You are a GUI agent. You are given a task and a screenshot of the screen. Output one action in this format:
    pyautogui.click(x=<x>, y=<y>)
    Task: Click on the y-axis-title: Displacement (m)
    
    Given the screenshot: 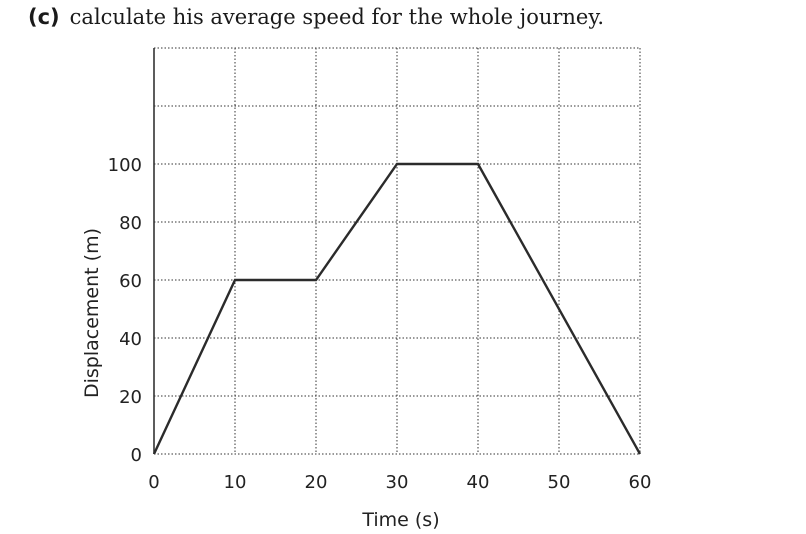 What is the action you would take?
    pyautogui.click(x=92, y=313)
    